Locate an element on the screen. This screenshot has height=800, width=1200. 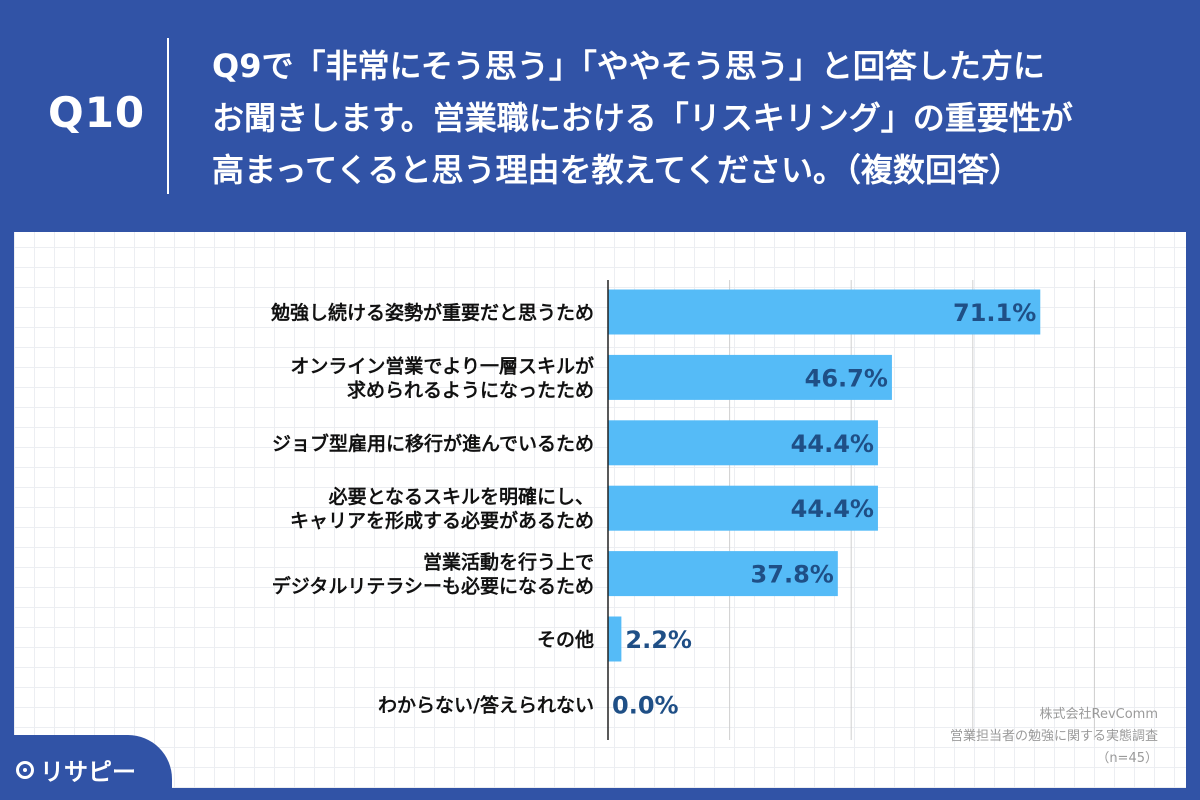
brand-logo: リサピー is located at coordinates (76, 769).